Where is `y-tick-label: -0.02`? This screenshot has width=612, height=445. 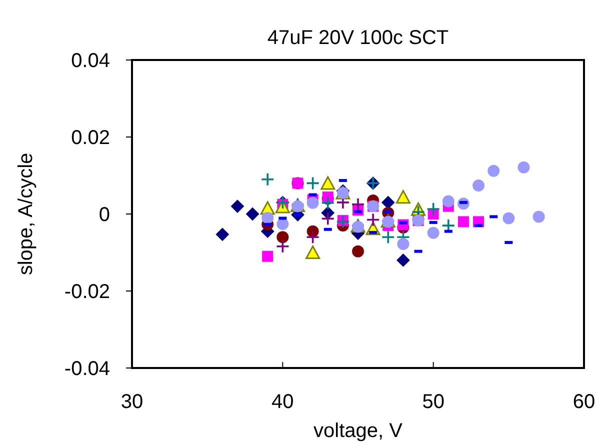
y-tick-label: -0.02 is located at coordinates (87, 292).